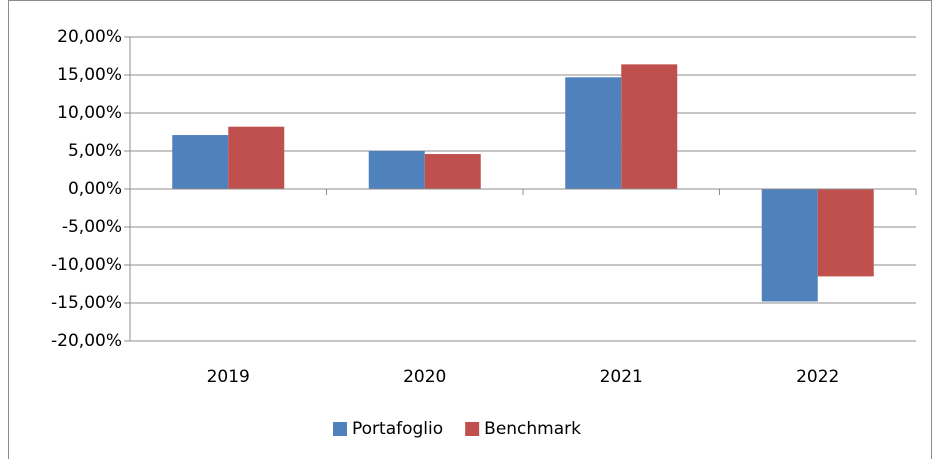 This screenshot has width=933, height=463. Describe the element at coordinates (89, 37) in the screenshot. I see `y-tick-label: 20,00%` at that location.